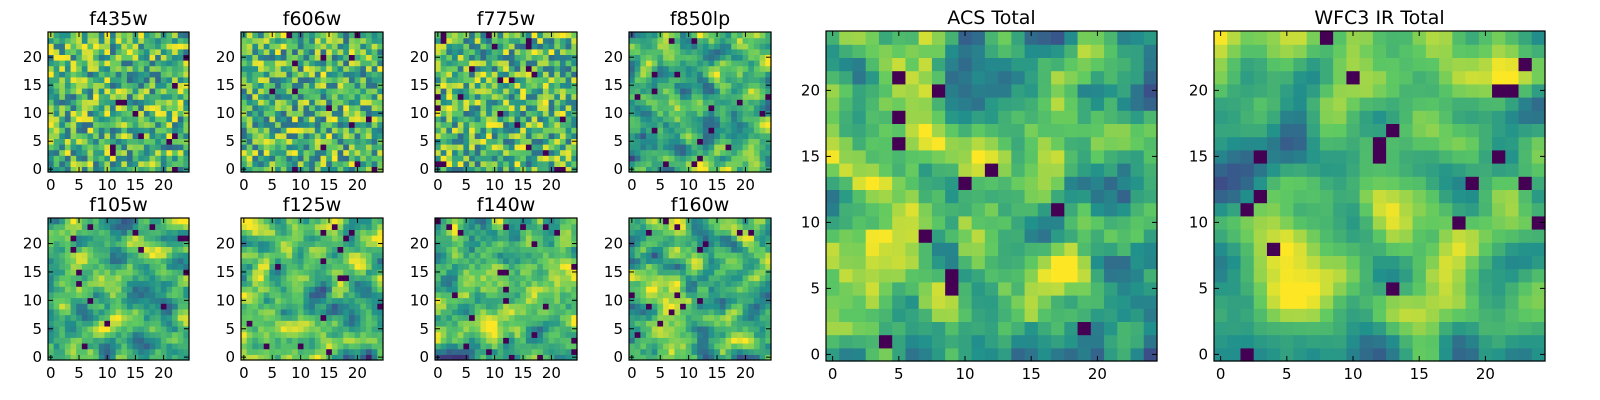 This screenshot has width=1600, height=400. Describe the element at coordinates (118, 289) in the screenshot. I see `axes-frame` at that location.